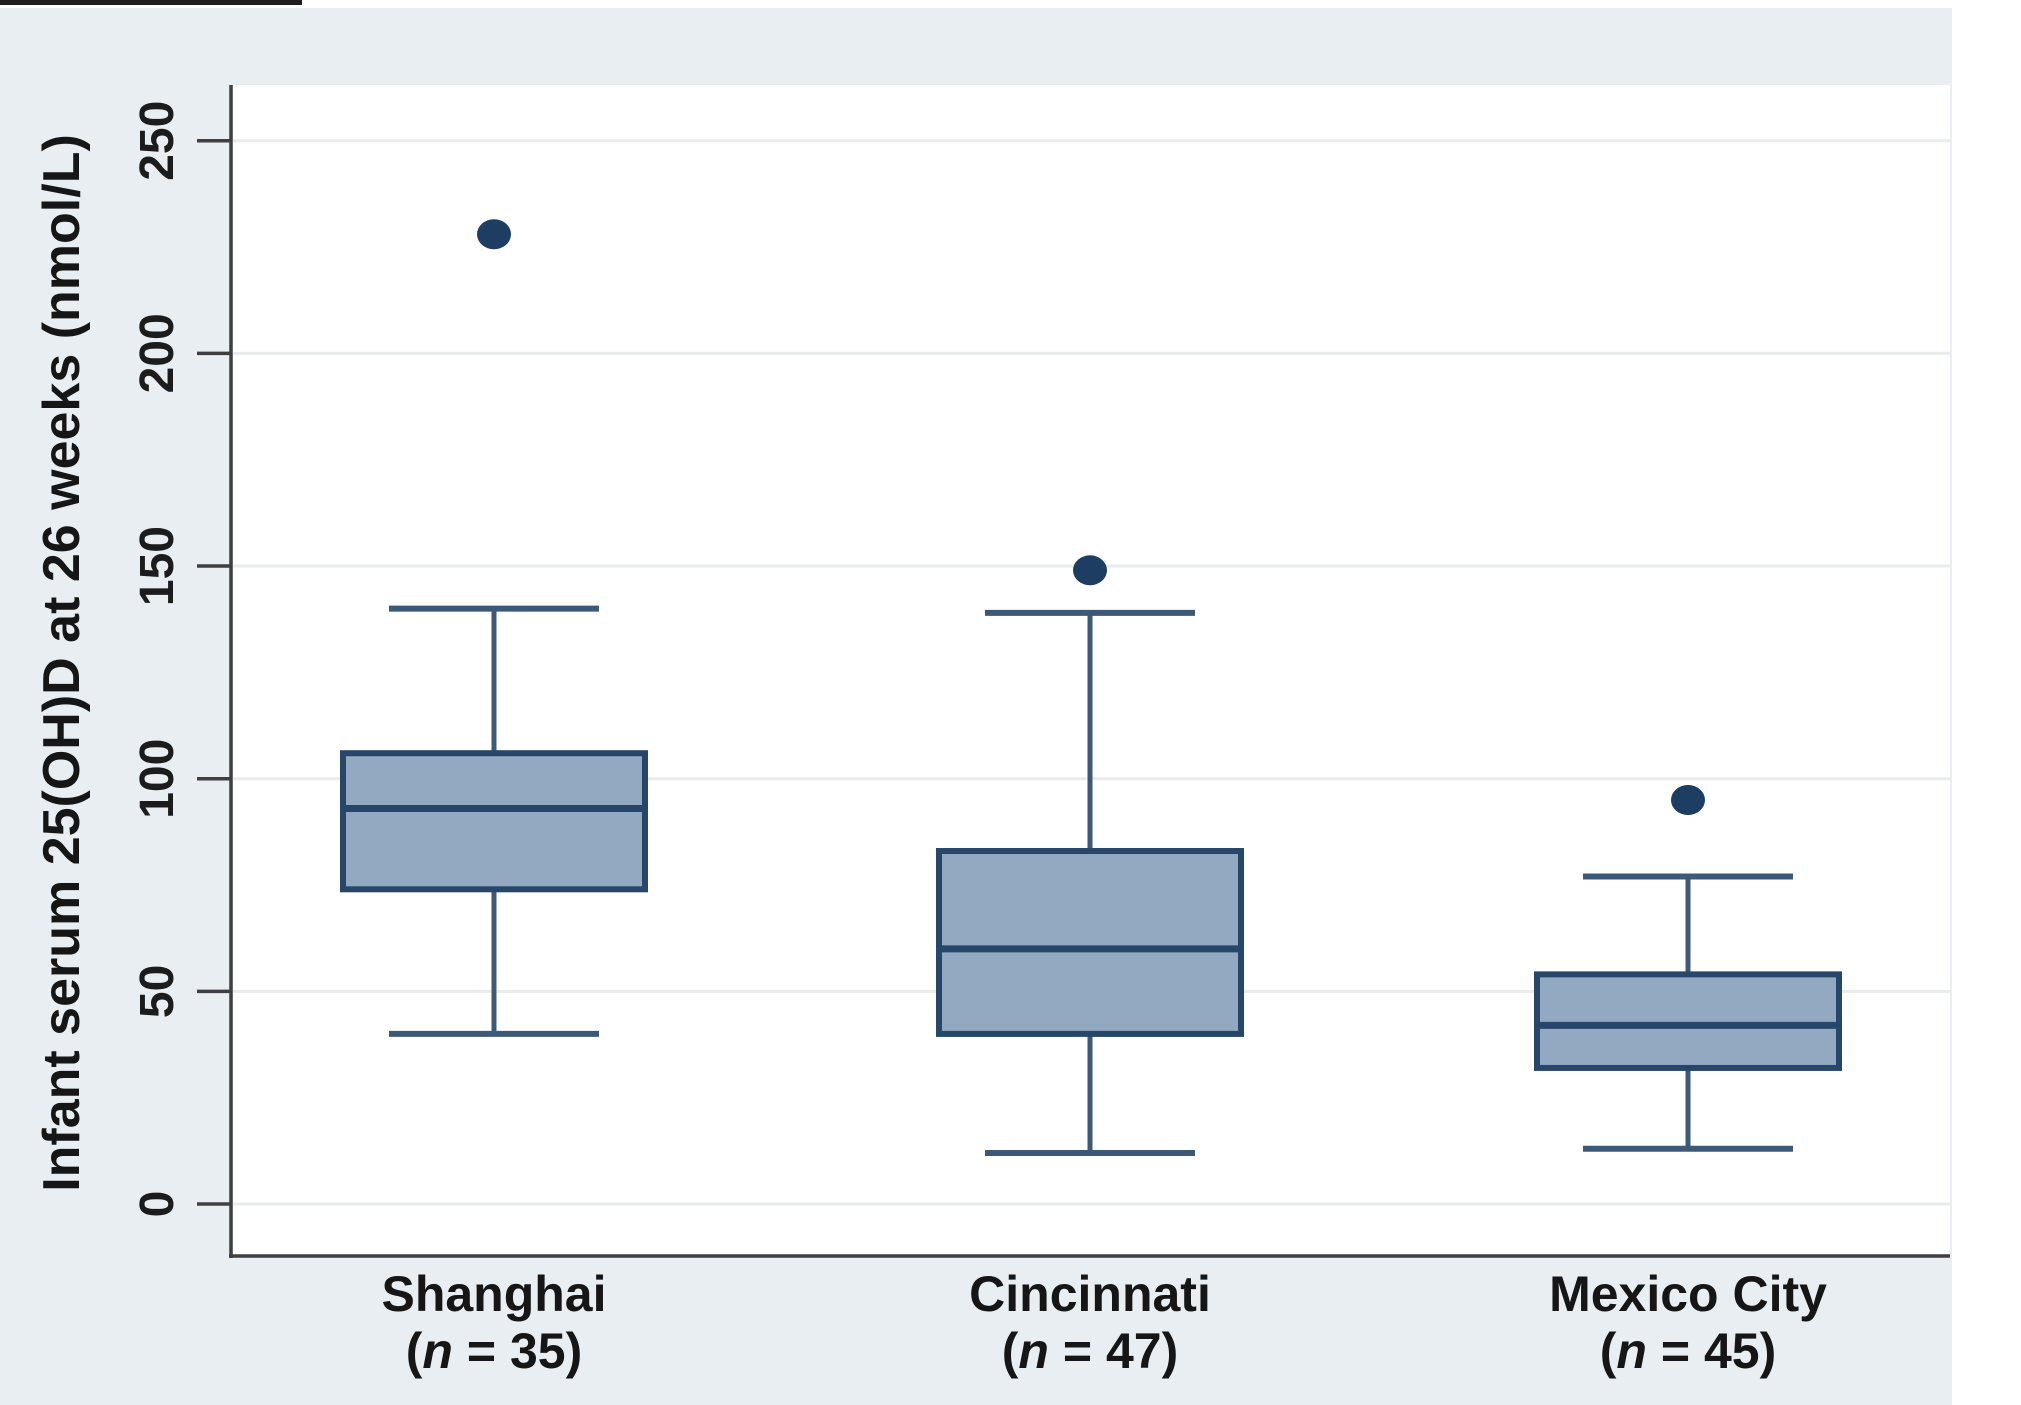 Image resolution: width=2021 pixels, height=1405 pixels. I want to click on n-label-value: = 45), so click(1711, 1351).